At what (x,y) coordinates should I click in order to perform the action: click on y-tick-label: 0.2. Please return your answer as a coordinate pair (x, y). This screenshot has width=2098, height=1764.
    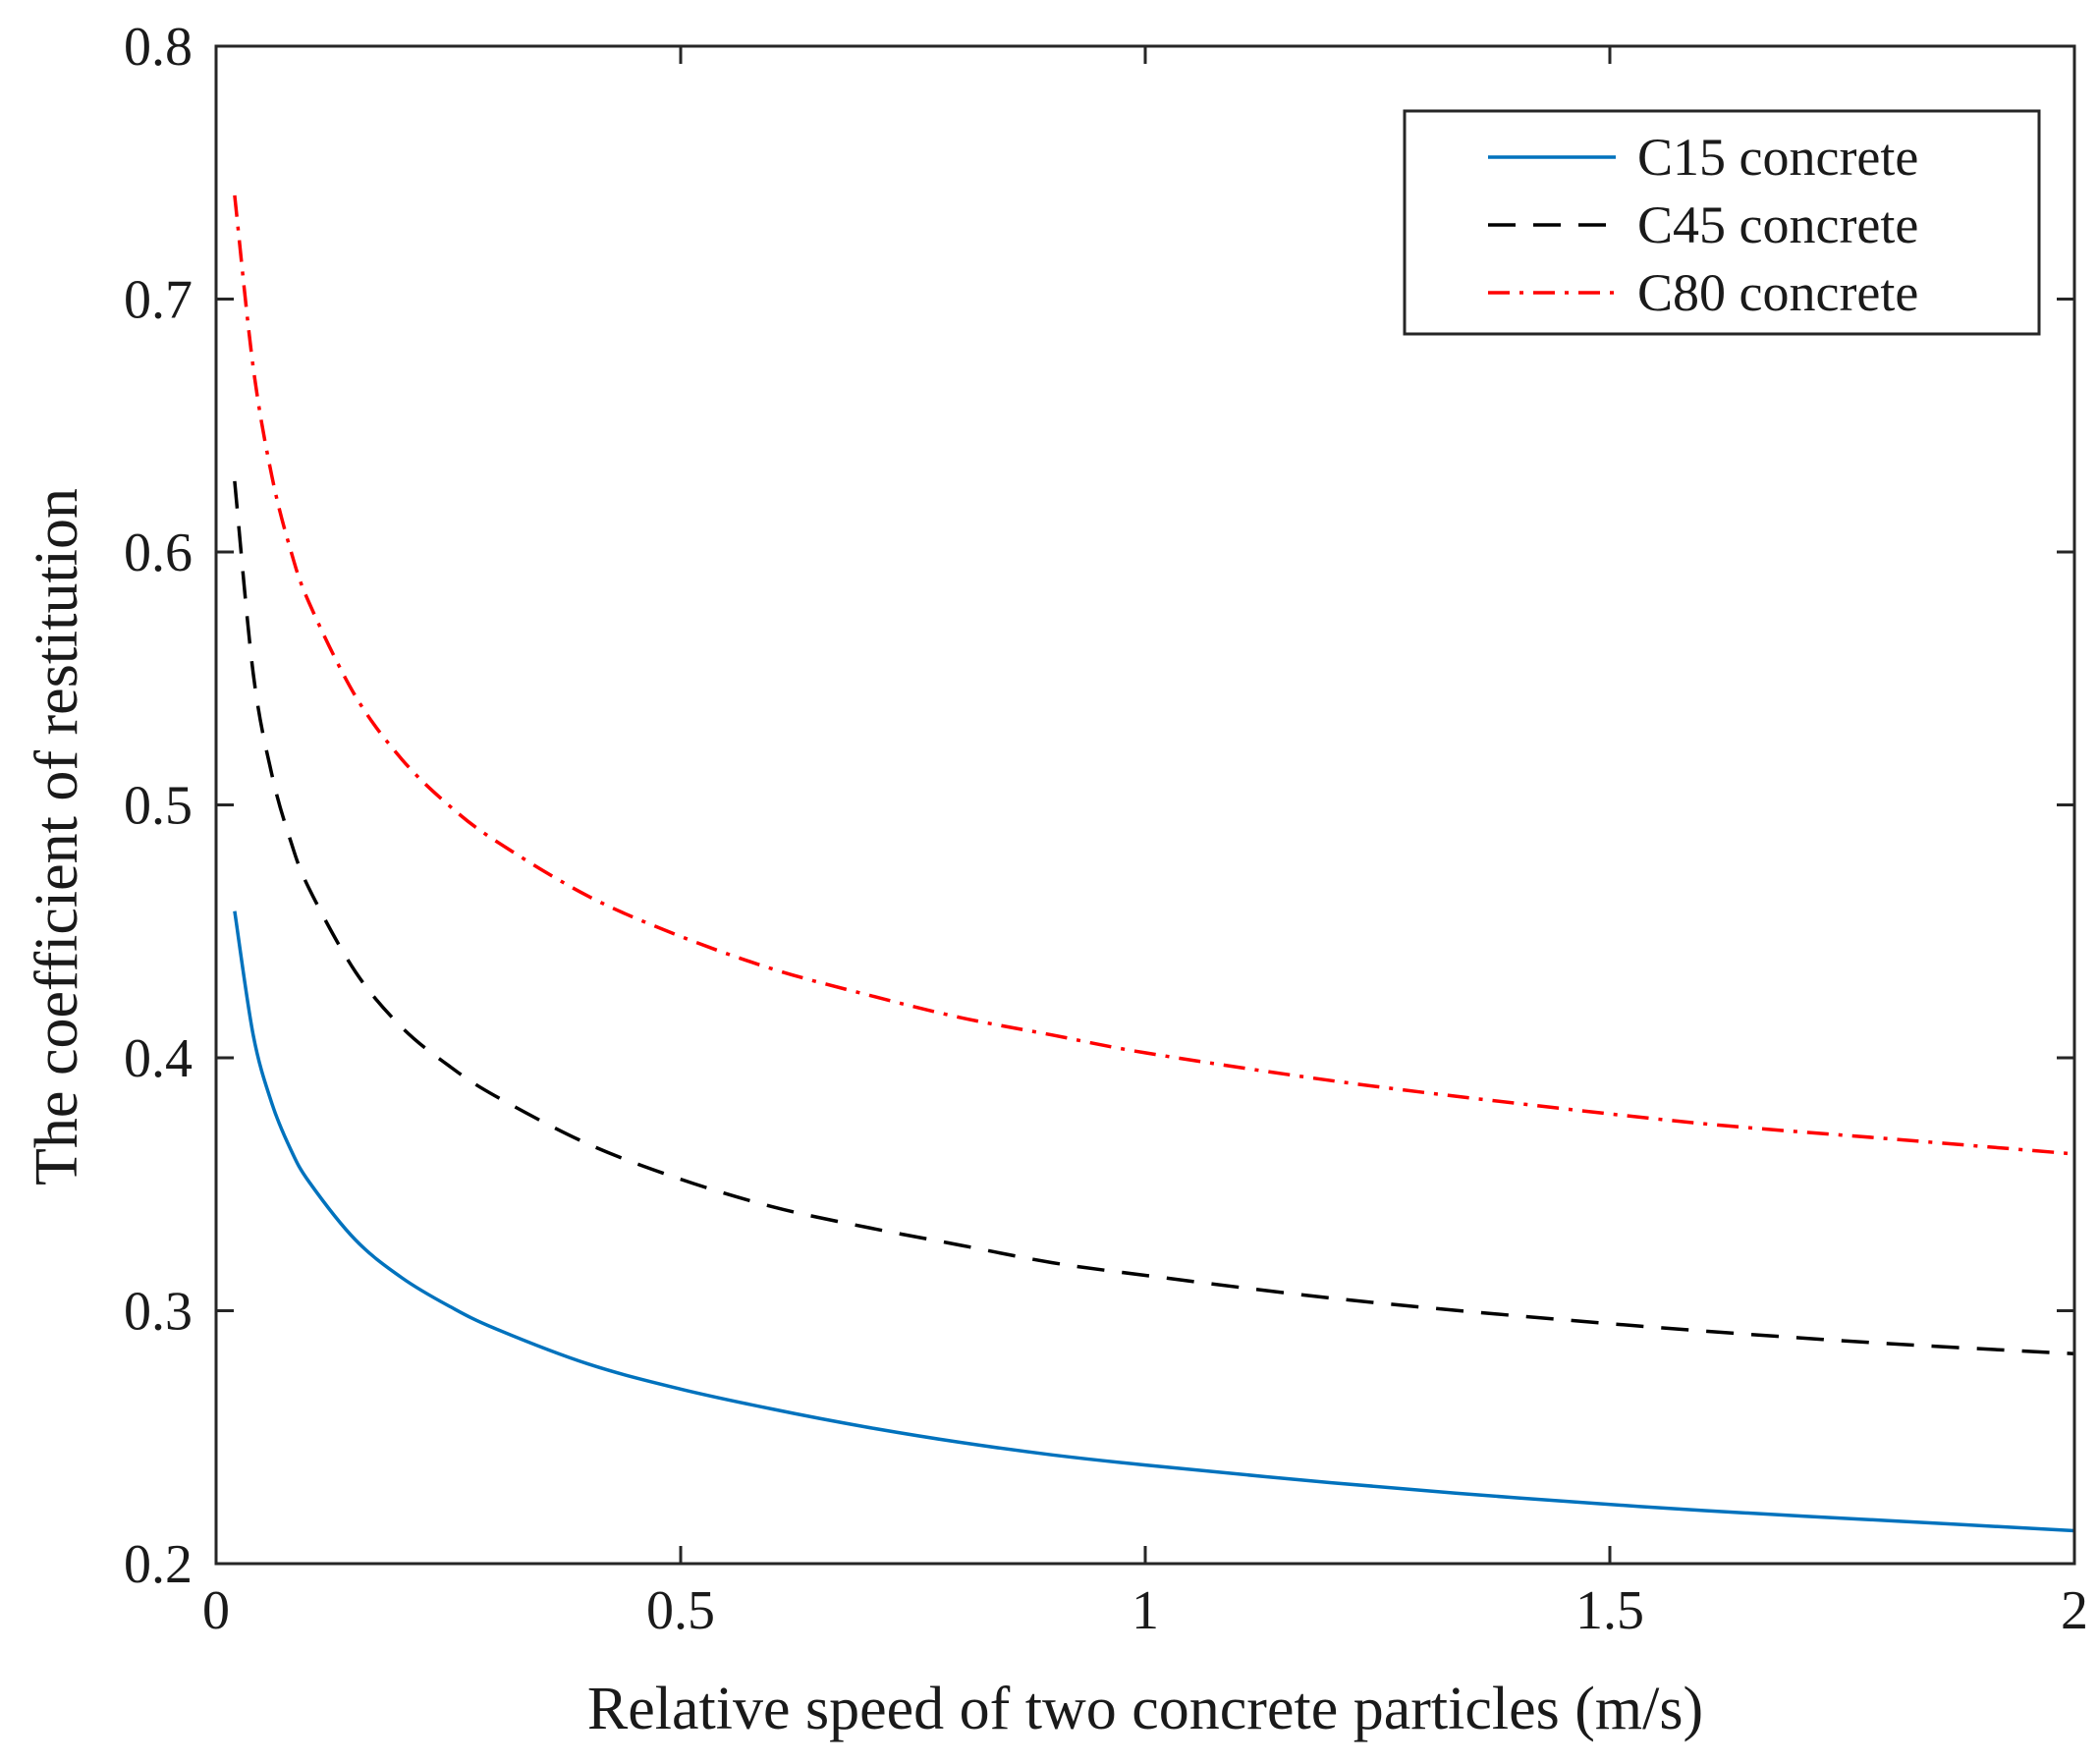
    Looking at the image, I should click on (158, 1564).